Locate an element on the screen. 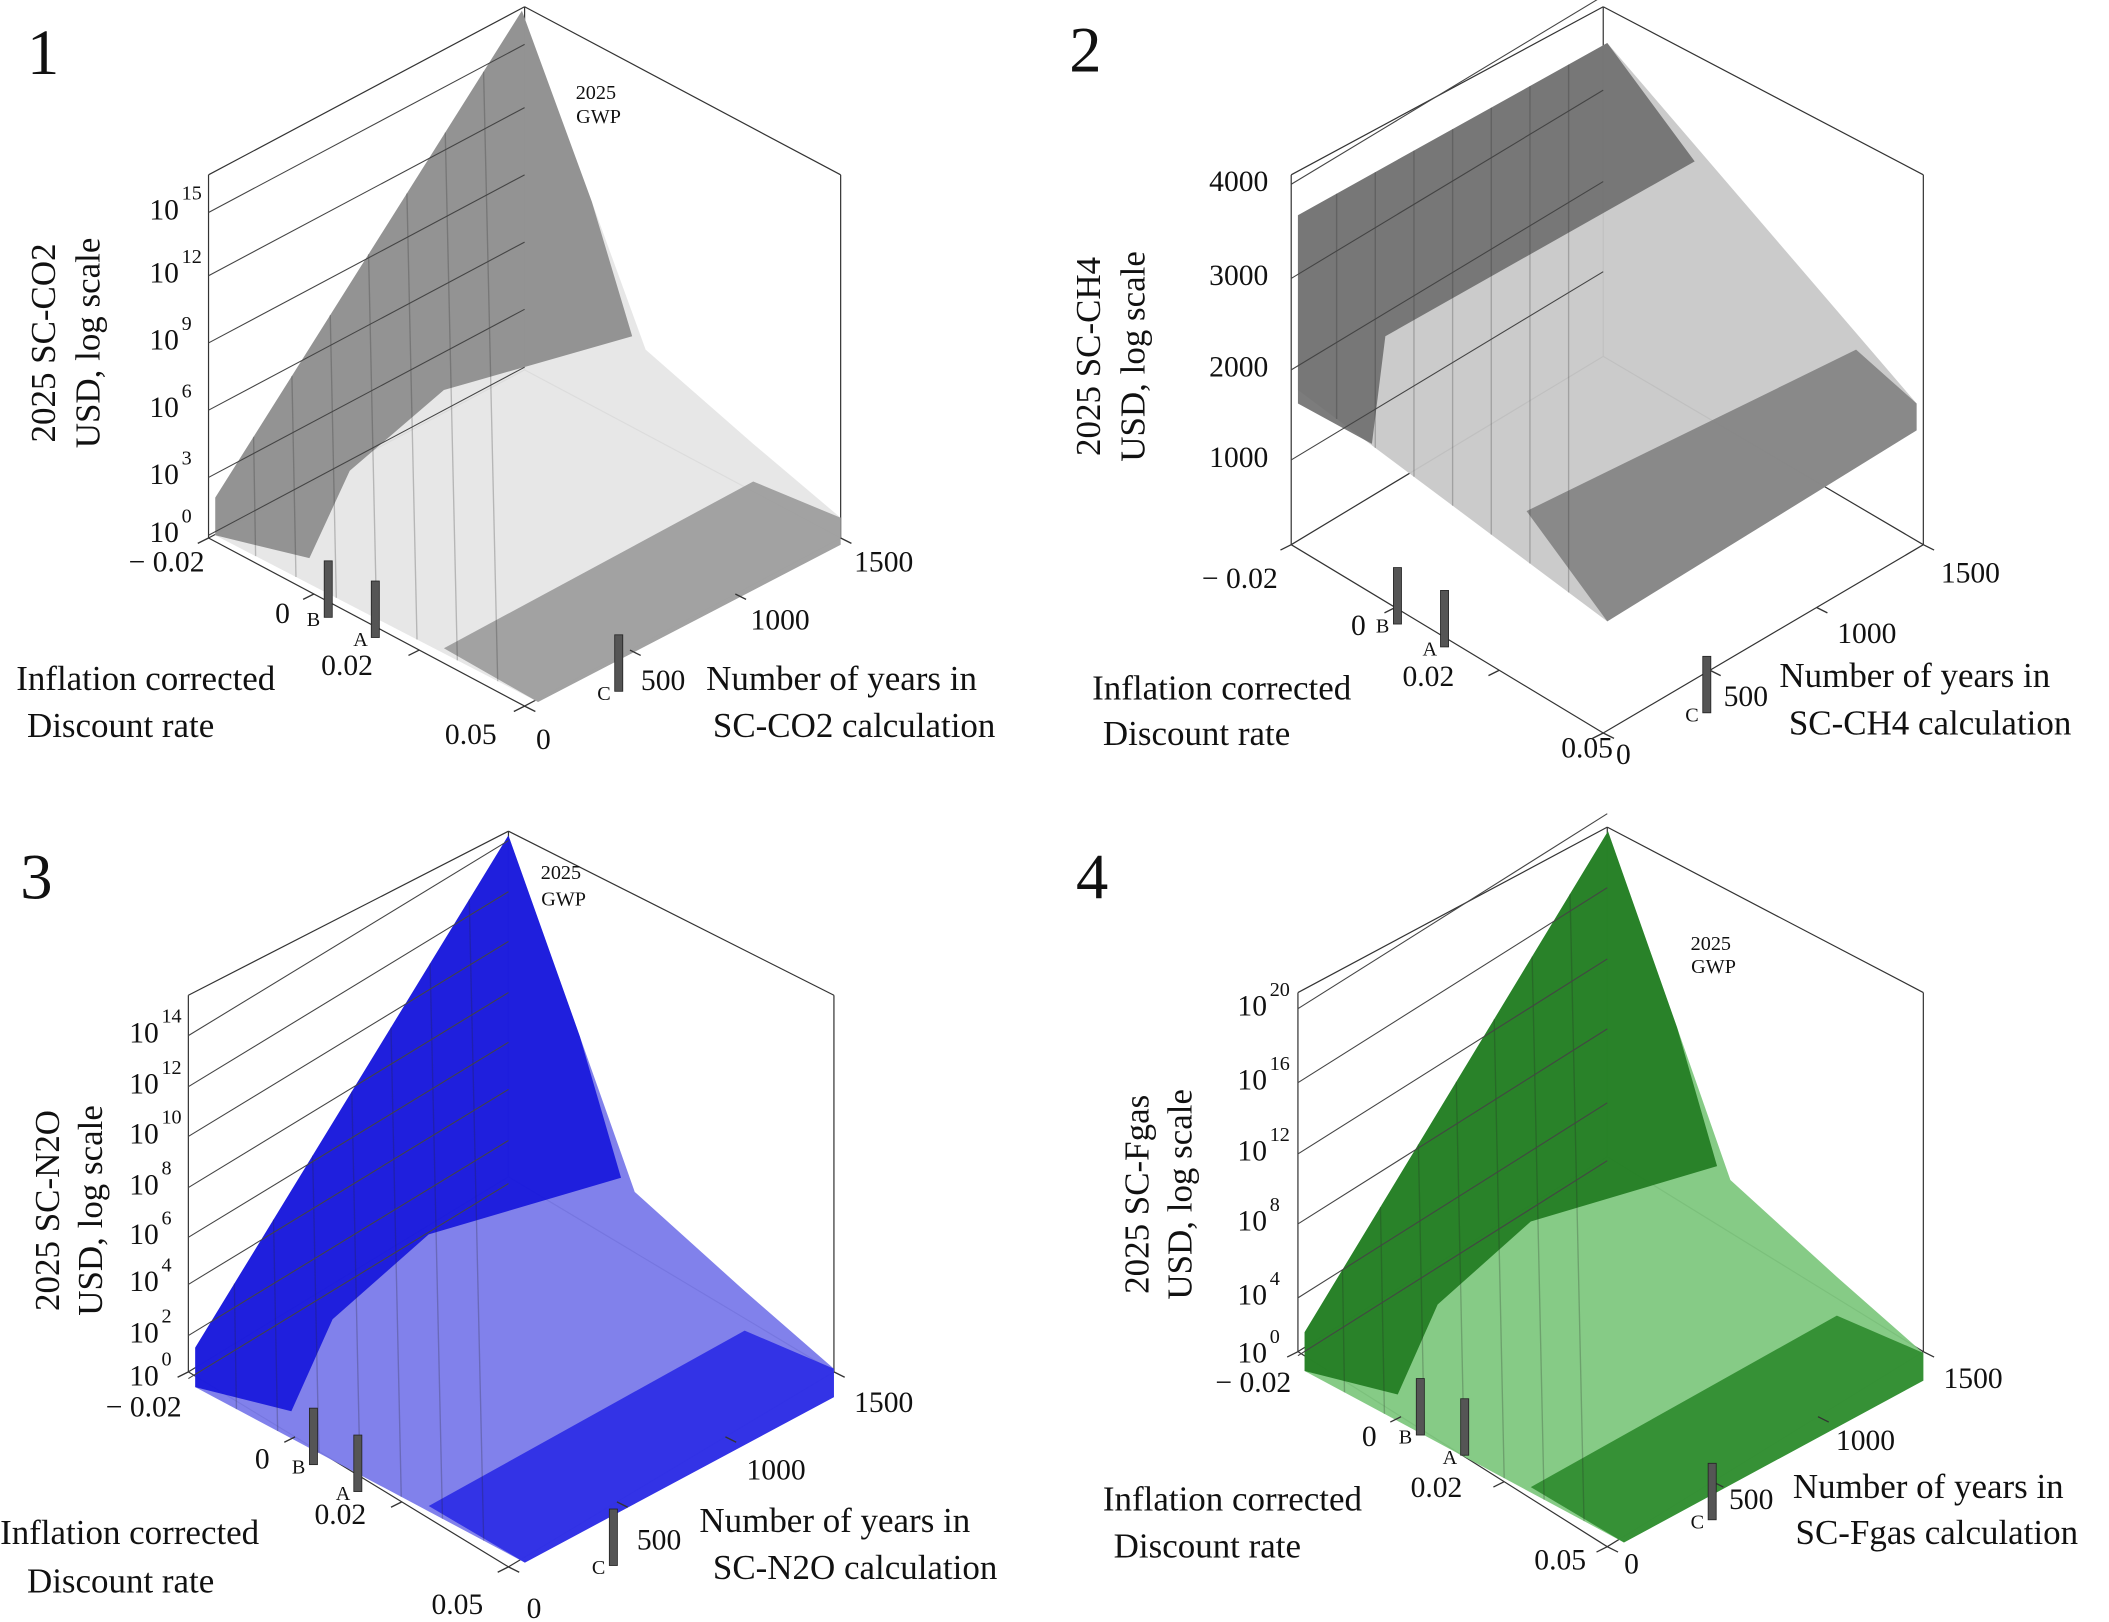  x-tick-label: 0 is located at coordinates (262, 1460).